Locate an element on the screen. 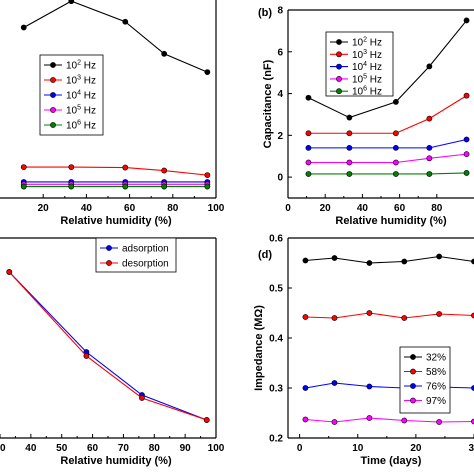  x-tick-label: 30 is located at coordinates (471, 448).